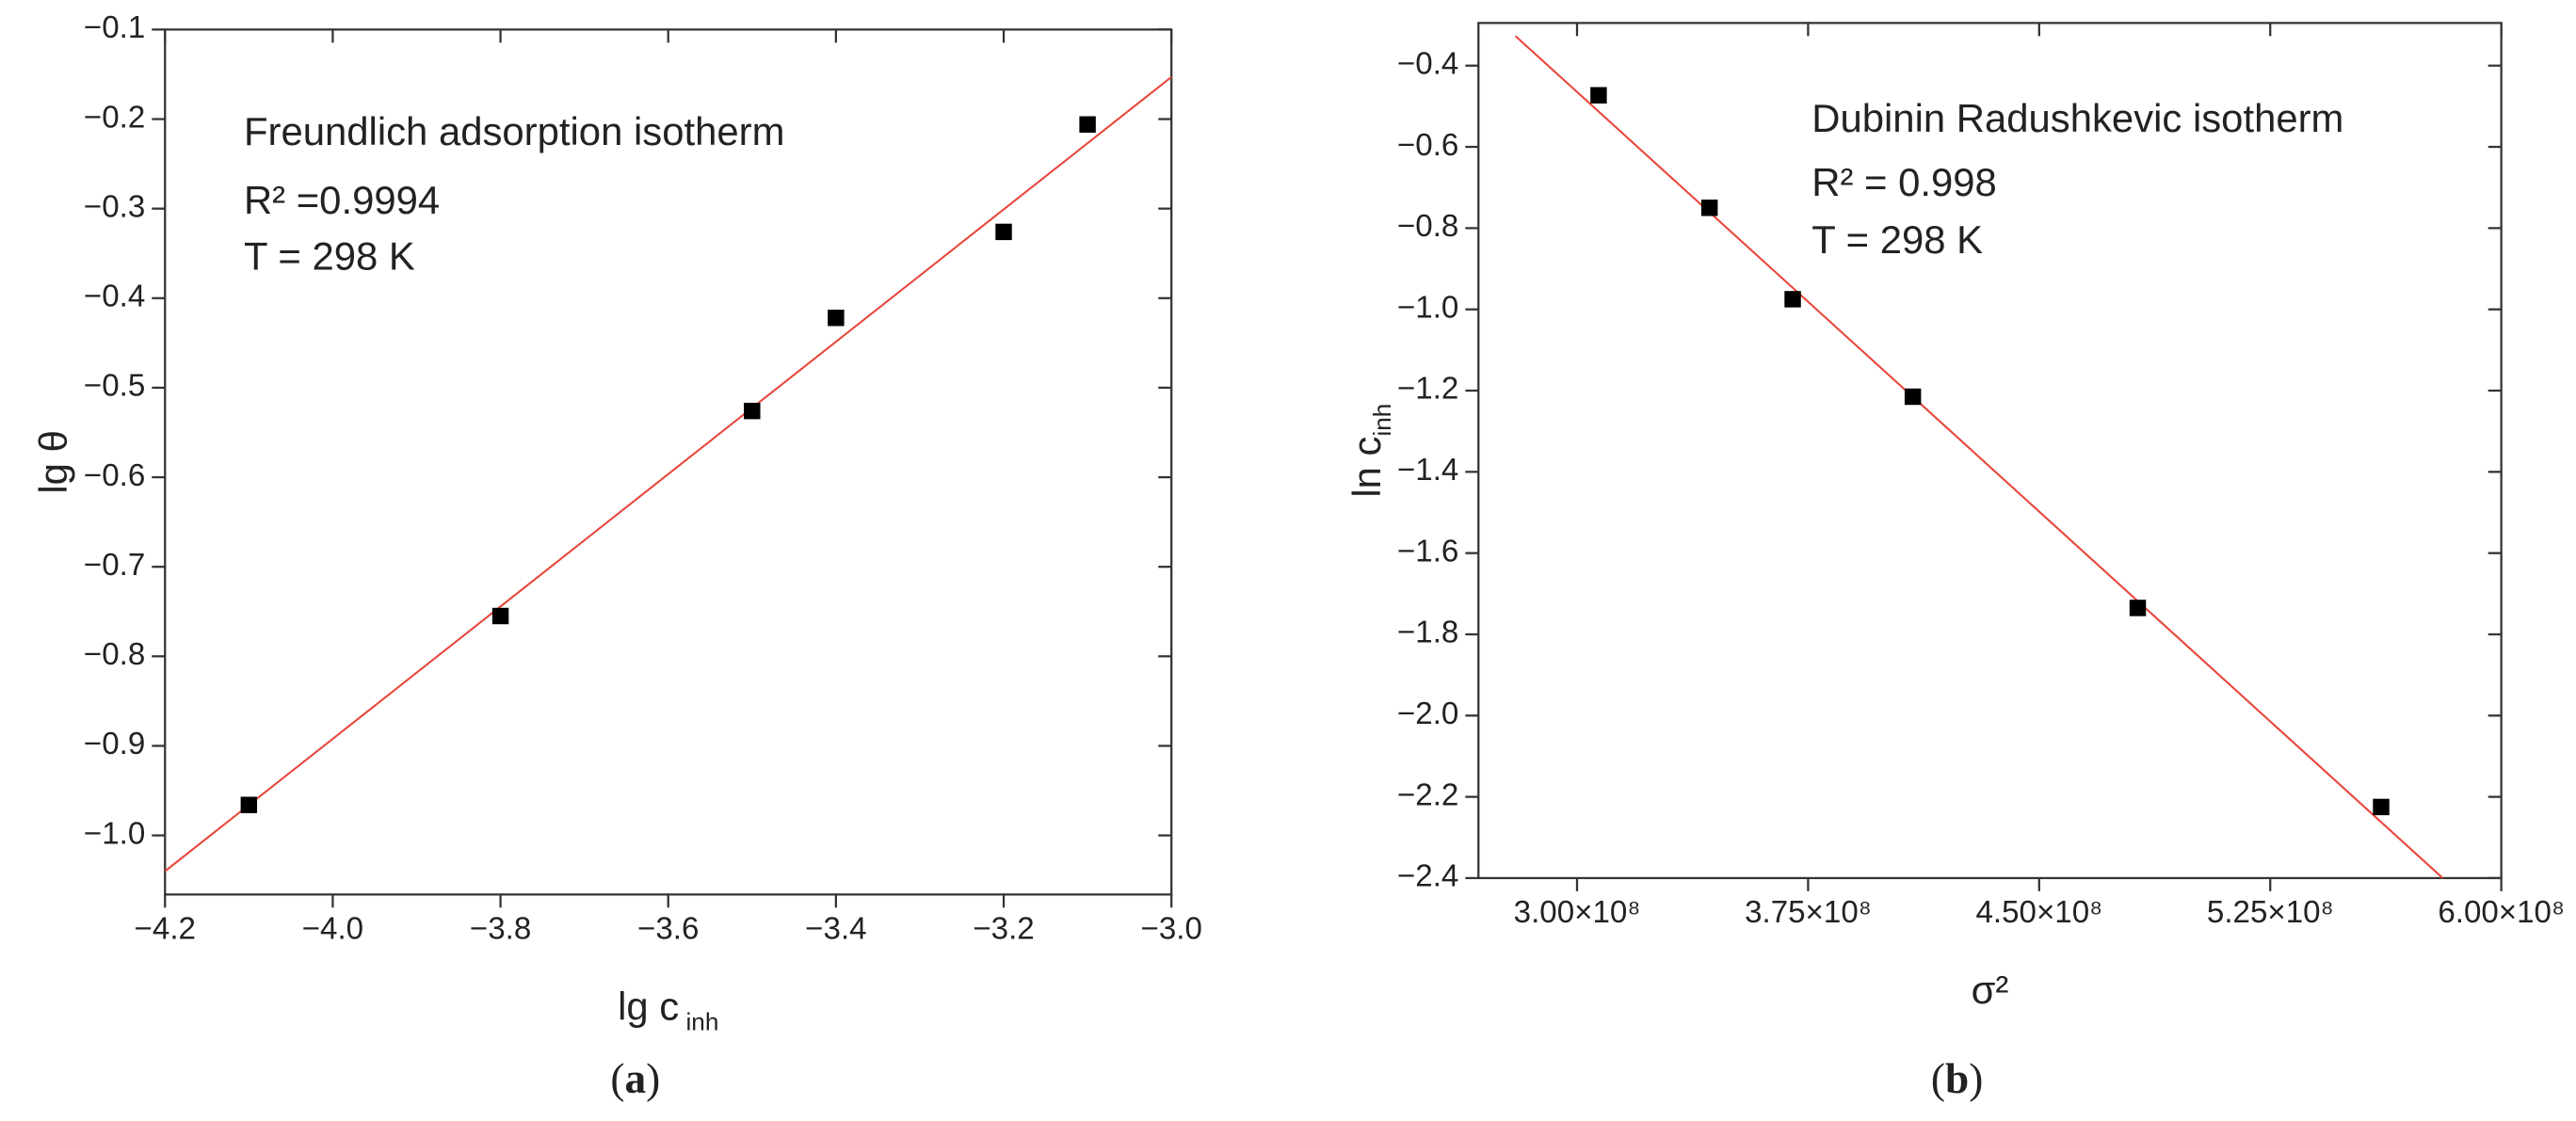 This screenshot has height=1121, width=2576. Describe the element at coordinates (1427, 633) in the screenshot. I see `y-tick-label: −1.8` at that location.